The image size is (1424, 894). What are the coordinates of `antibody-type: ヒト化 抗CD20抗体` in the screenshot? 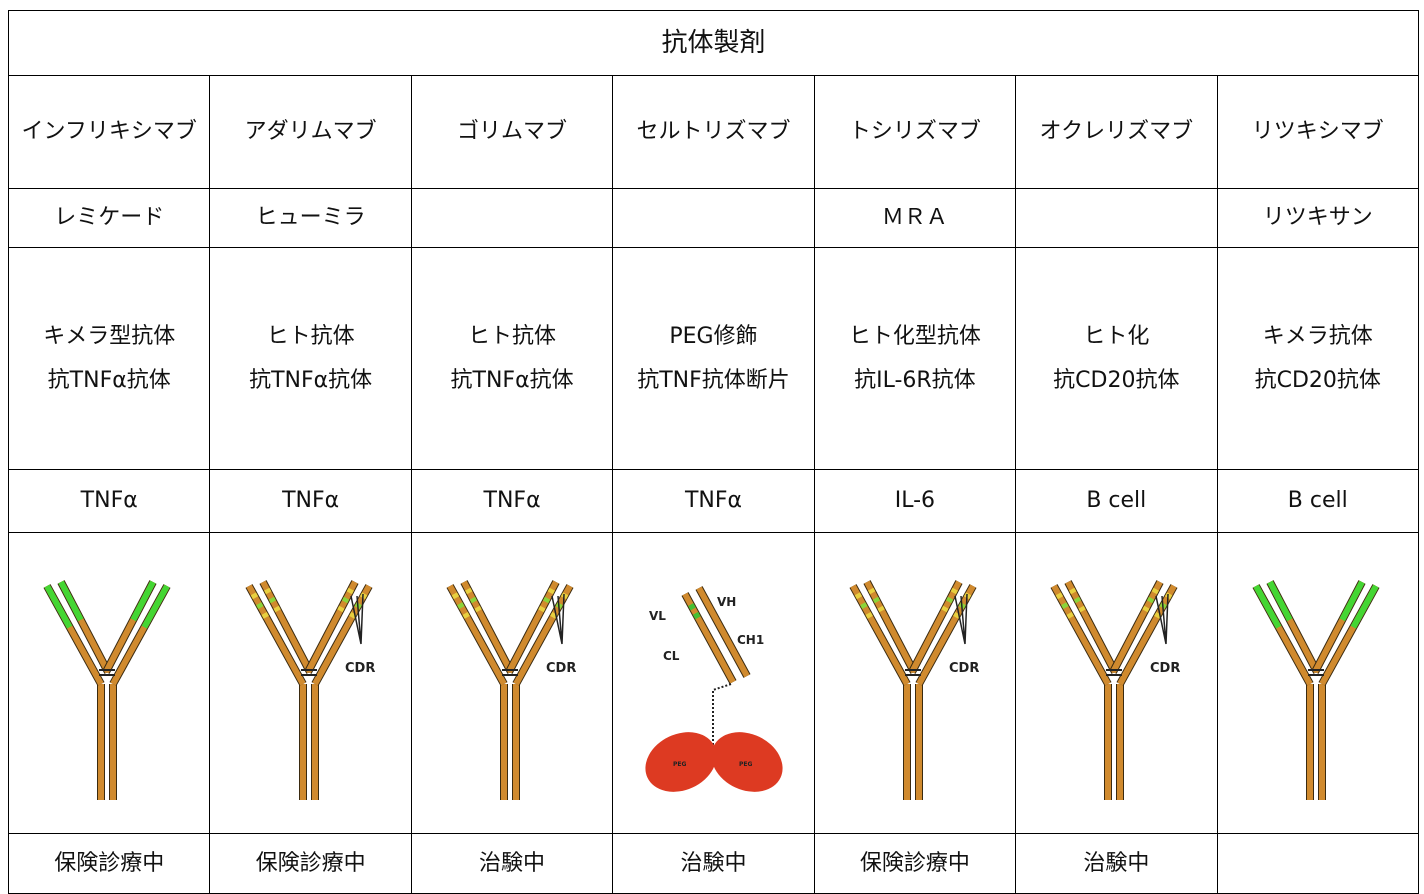 It's located at (1116, 358).